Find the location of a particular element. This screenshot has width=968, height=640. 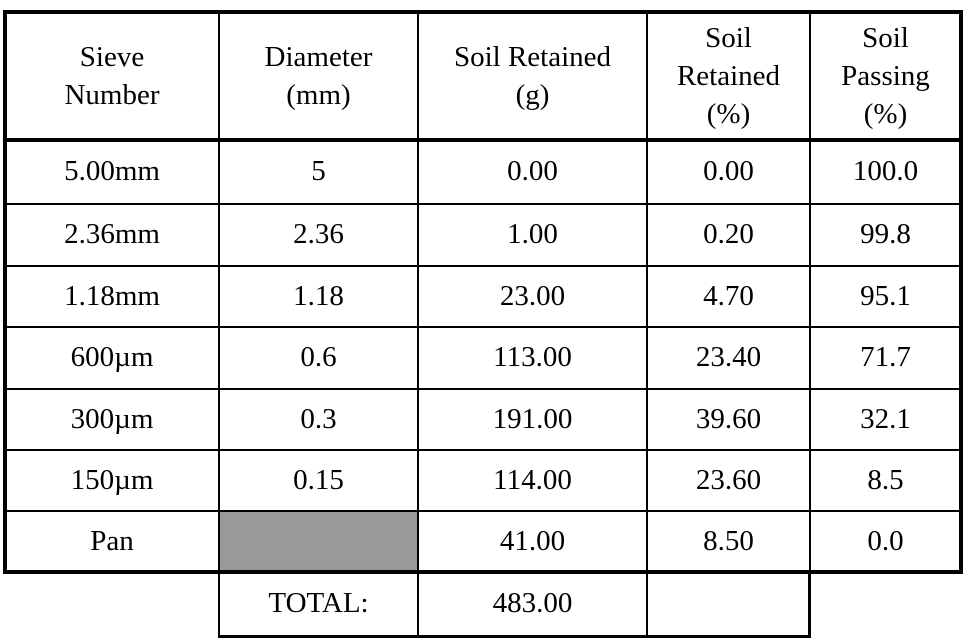

header-cell-4: Soil Retained (%) is located at coordinates (728, 76).